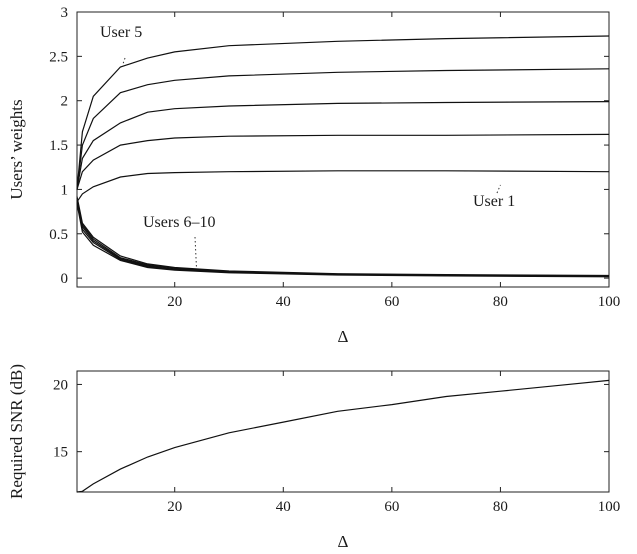  I want to click on snr-y-tick-label: 20, so click(60, 385).